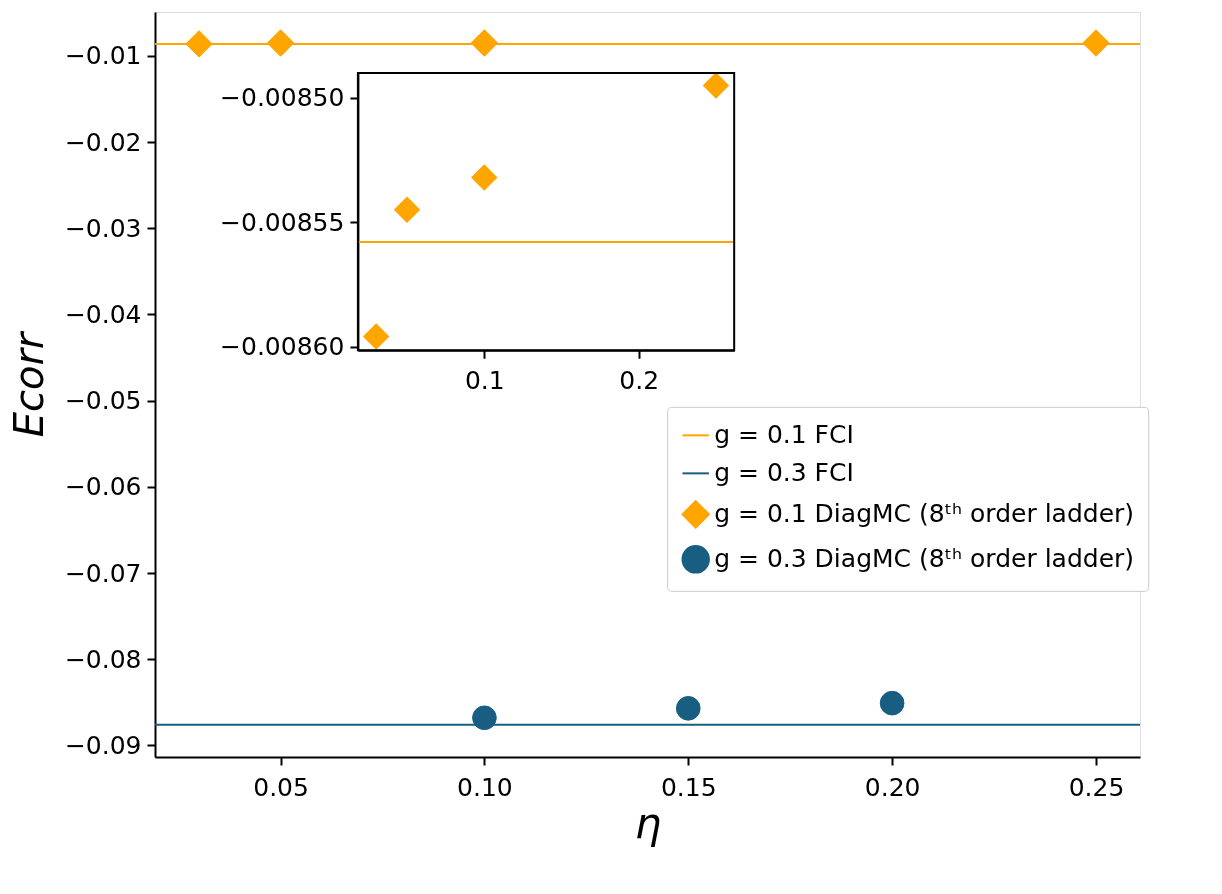  Describe the element at coordinates (784, 473) in the screenshot. I see `legend-label: g = 0.3 FCI` at that location.